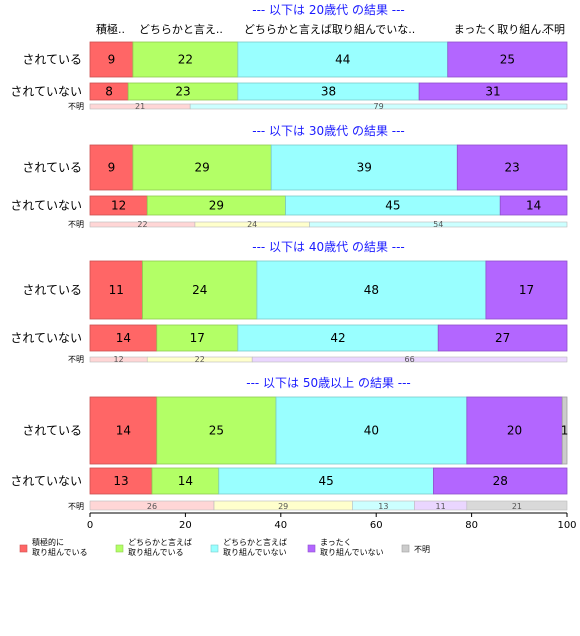  Describe the element at coordinates (514, 431) in the screenshot. I see `data-label: 20` at that location.